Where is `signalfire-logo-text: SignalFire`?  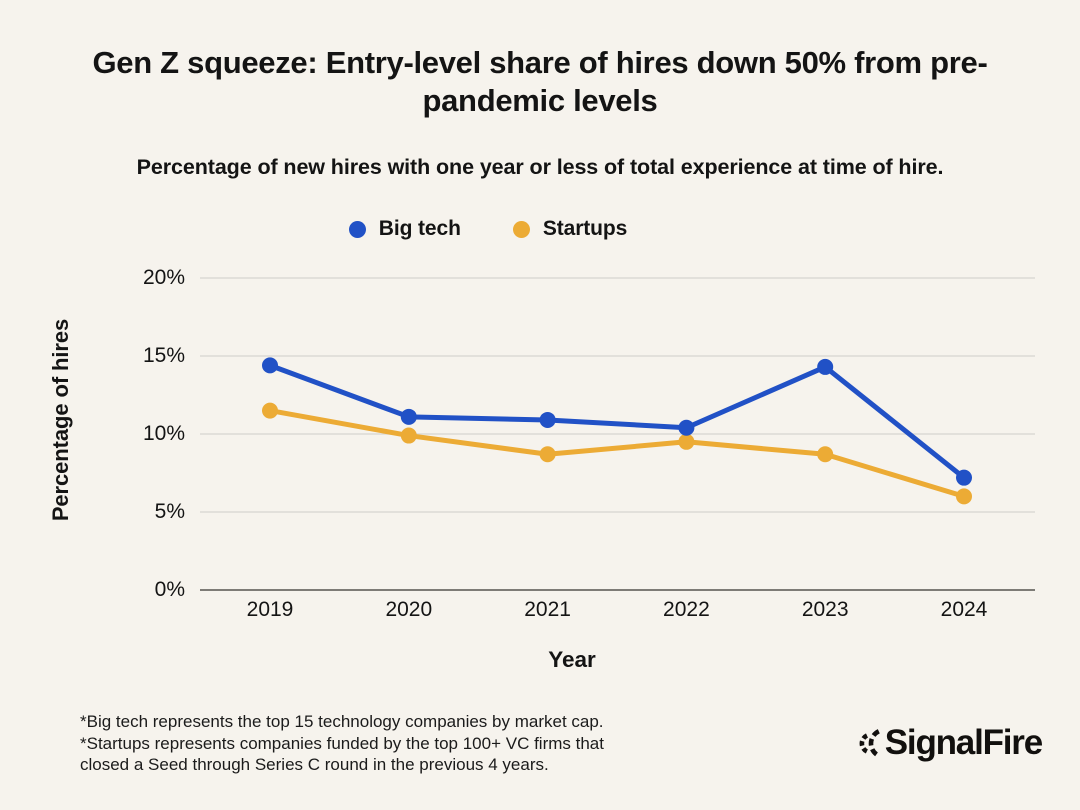 signalfire-logo-text: SignalFire is located at coordinates (963, 742).